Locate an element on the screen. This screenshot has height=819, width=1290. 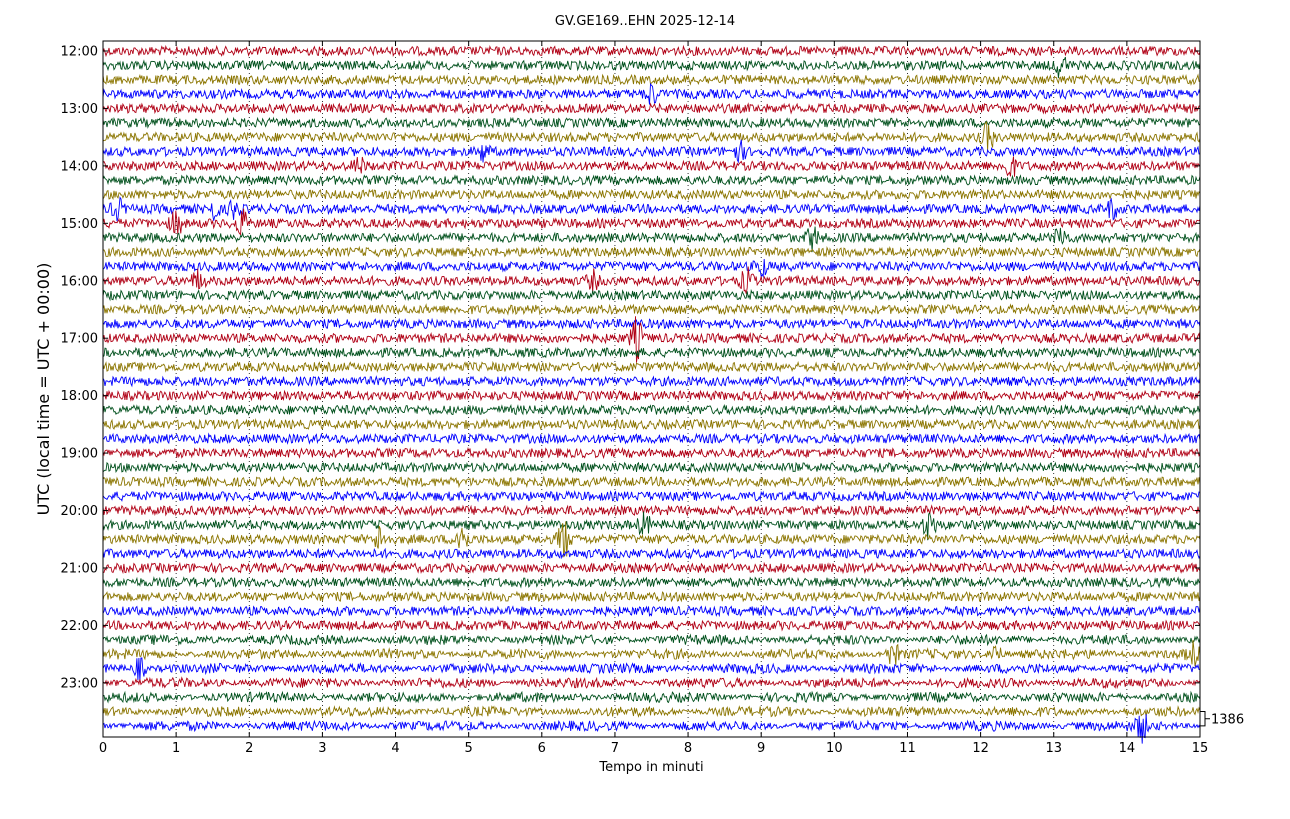
scale-bracket is located at coordinates (1203, 719).